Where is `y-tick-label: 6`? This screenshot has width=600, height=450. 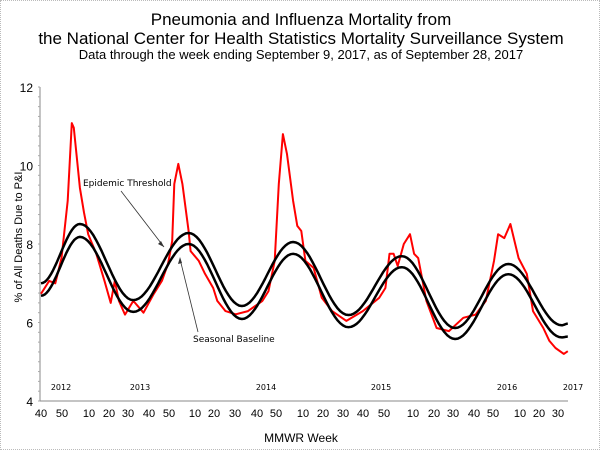
y-tick-label: 6 is located at coordinates (29, 324).